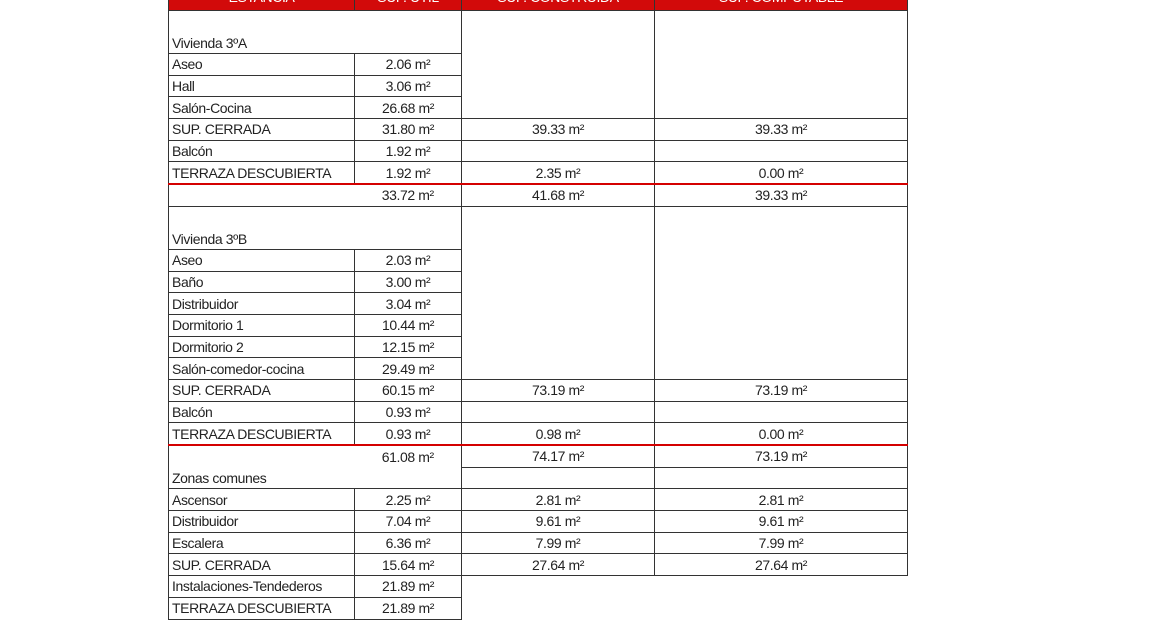 The height and width of the screenshot is (620, 1165). Describe the element at coordinates (558, 129) in the screenshot. I see `room-sup-construida: 39.33 m²` at that location.